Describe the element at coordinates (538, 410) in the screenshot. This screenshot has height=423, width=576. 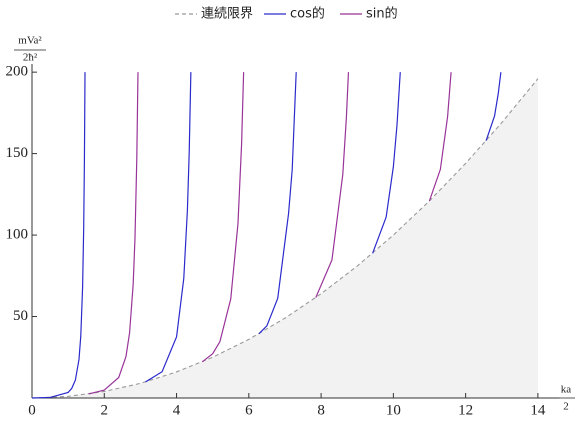
I see `x-tick-label: 14` at that location.